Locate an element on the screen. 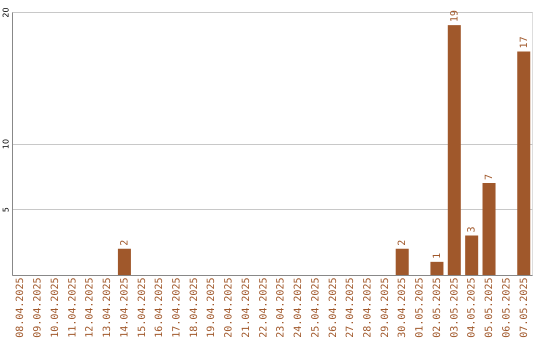  x-tick-label: 03.05.2025 is located at coordinates (454, 308).